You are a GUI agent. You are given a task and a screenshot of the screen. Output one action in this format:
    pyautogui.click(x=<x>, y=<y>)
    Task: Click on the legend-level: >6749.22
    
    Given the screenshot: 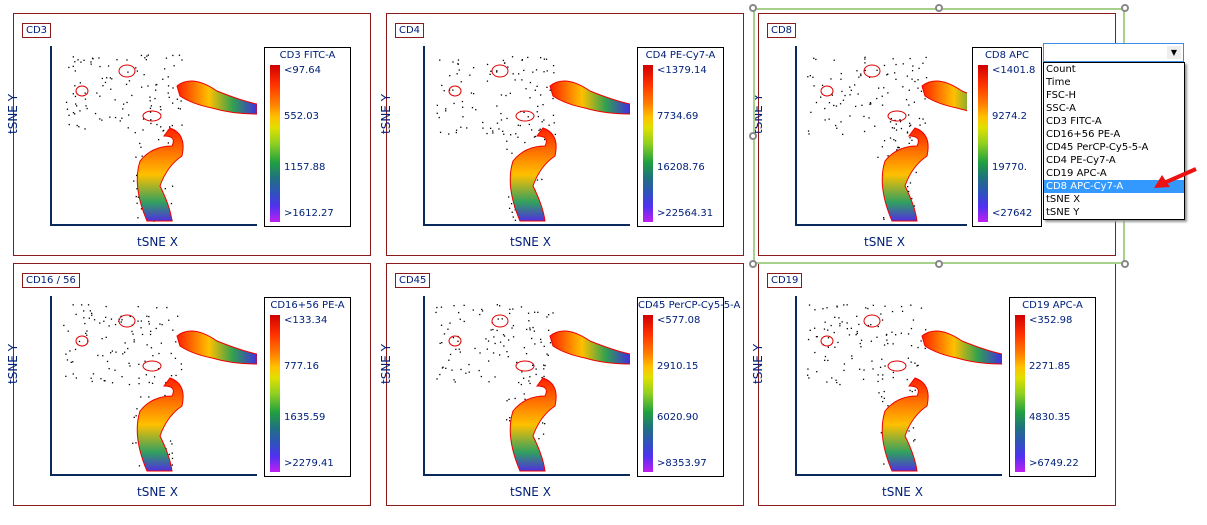 What is the action you would take?
    pyautogui.click(x=1054, y=463)
    